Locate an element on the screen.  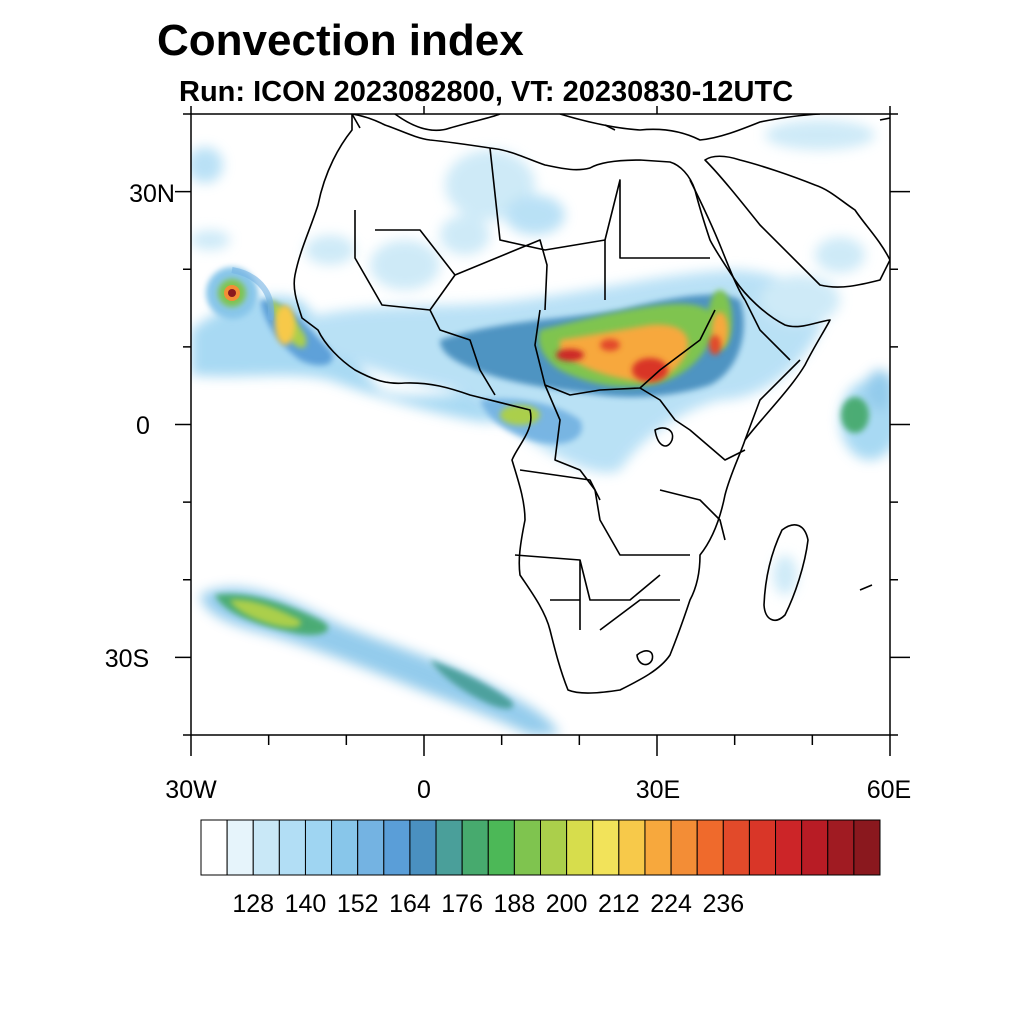
colorbar-labels: 128 140 152 164 176 188 200 212 224 236 is located at coordinates (488, 904).